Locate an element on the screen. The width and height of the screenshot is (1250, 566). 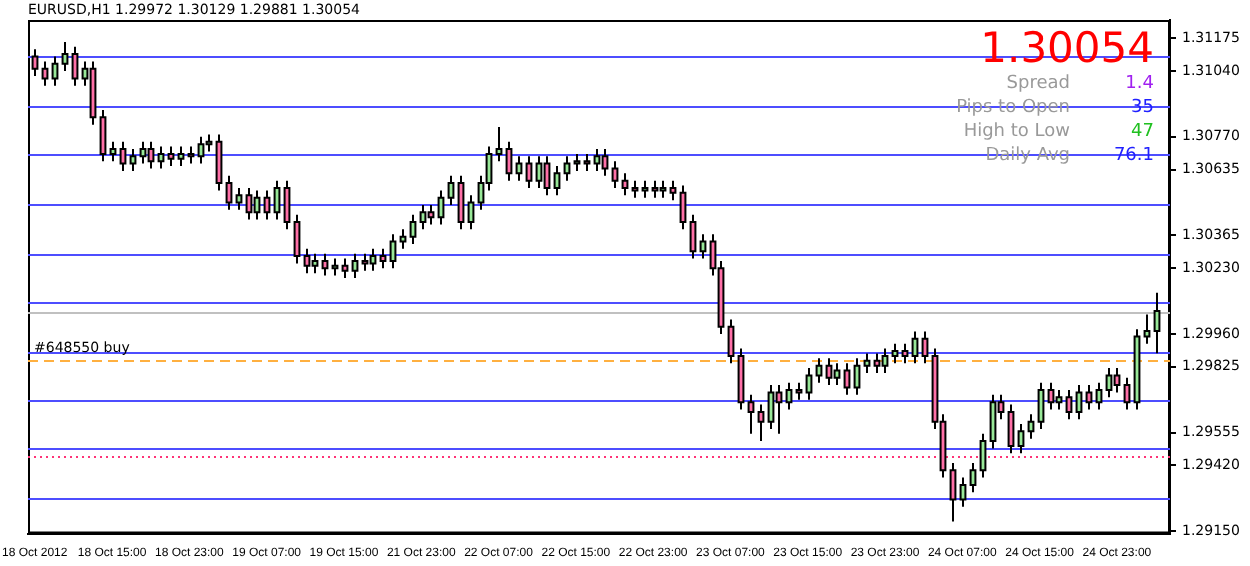
annotation: 1.4 is located at coordinates (1138, 84).